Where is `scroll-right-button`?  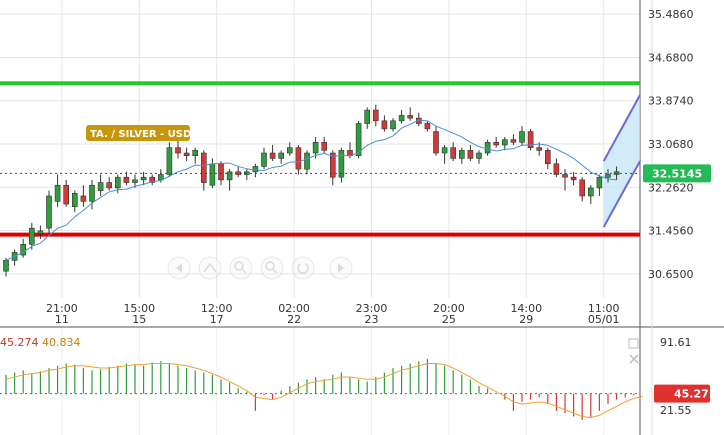 scroll-right-button is located at coordinates (341, 268).